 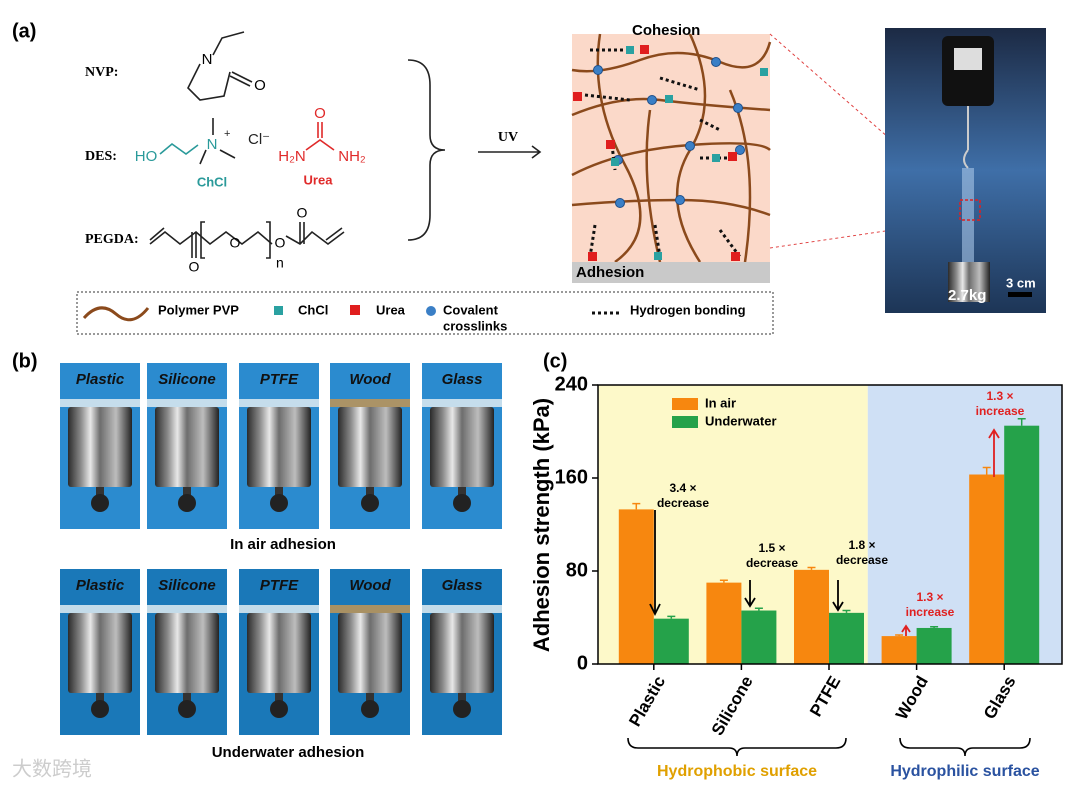 What do you see at coordinates (227, 134) in the screenshot?
I see `atom-charge: +` at bounding box center [227, 134].